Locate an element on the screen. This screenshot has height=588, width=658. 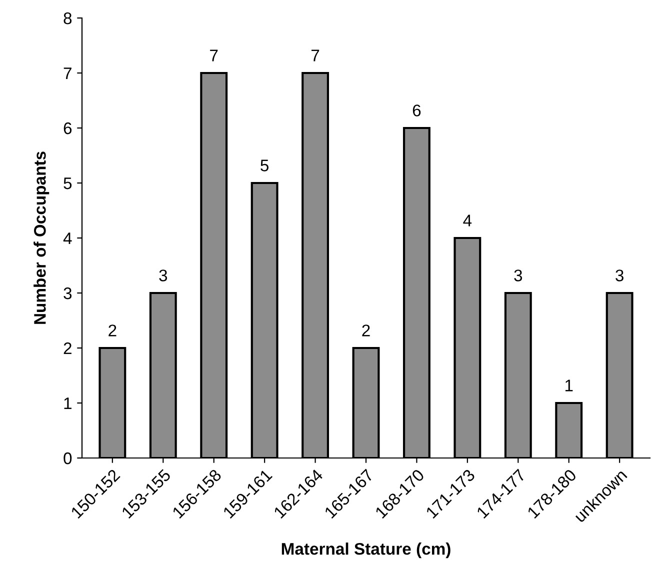
data-label: 1 is located at coordinates (569, 386).